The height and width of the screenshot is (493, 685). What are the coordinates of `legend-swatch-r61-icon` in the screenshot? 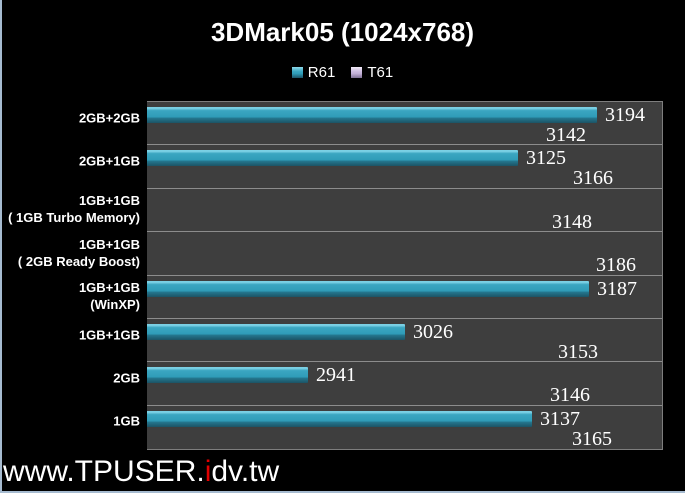 It's located at (297, 72).